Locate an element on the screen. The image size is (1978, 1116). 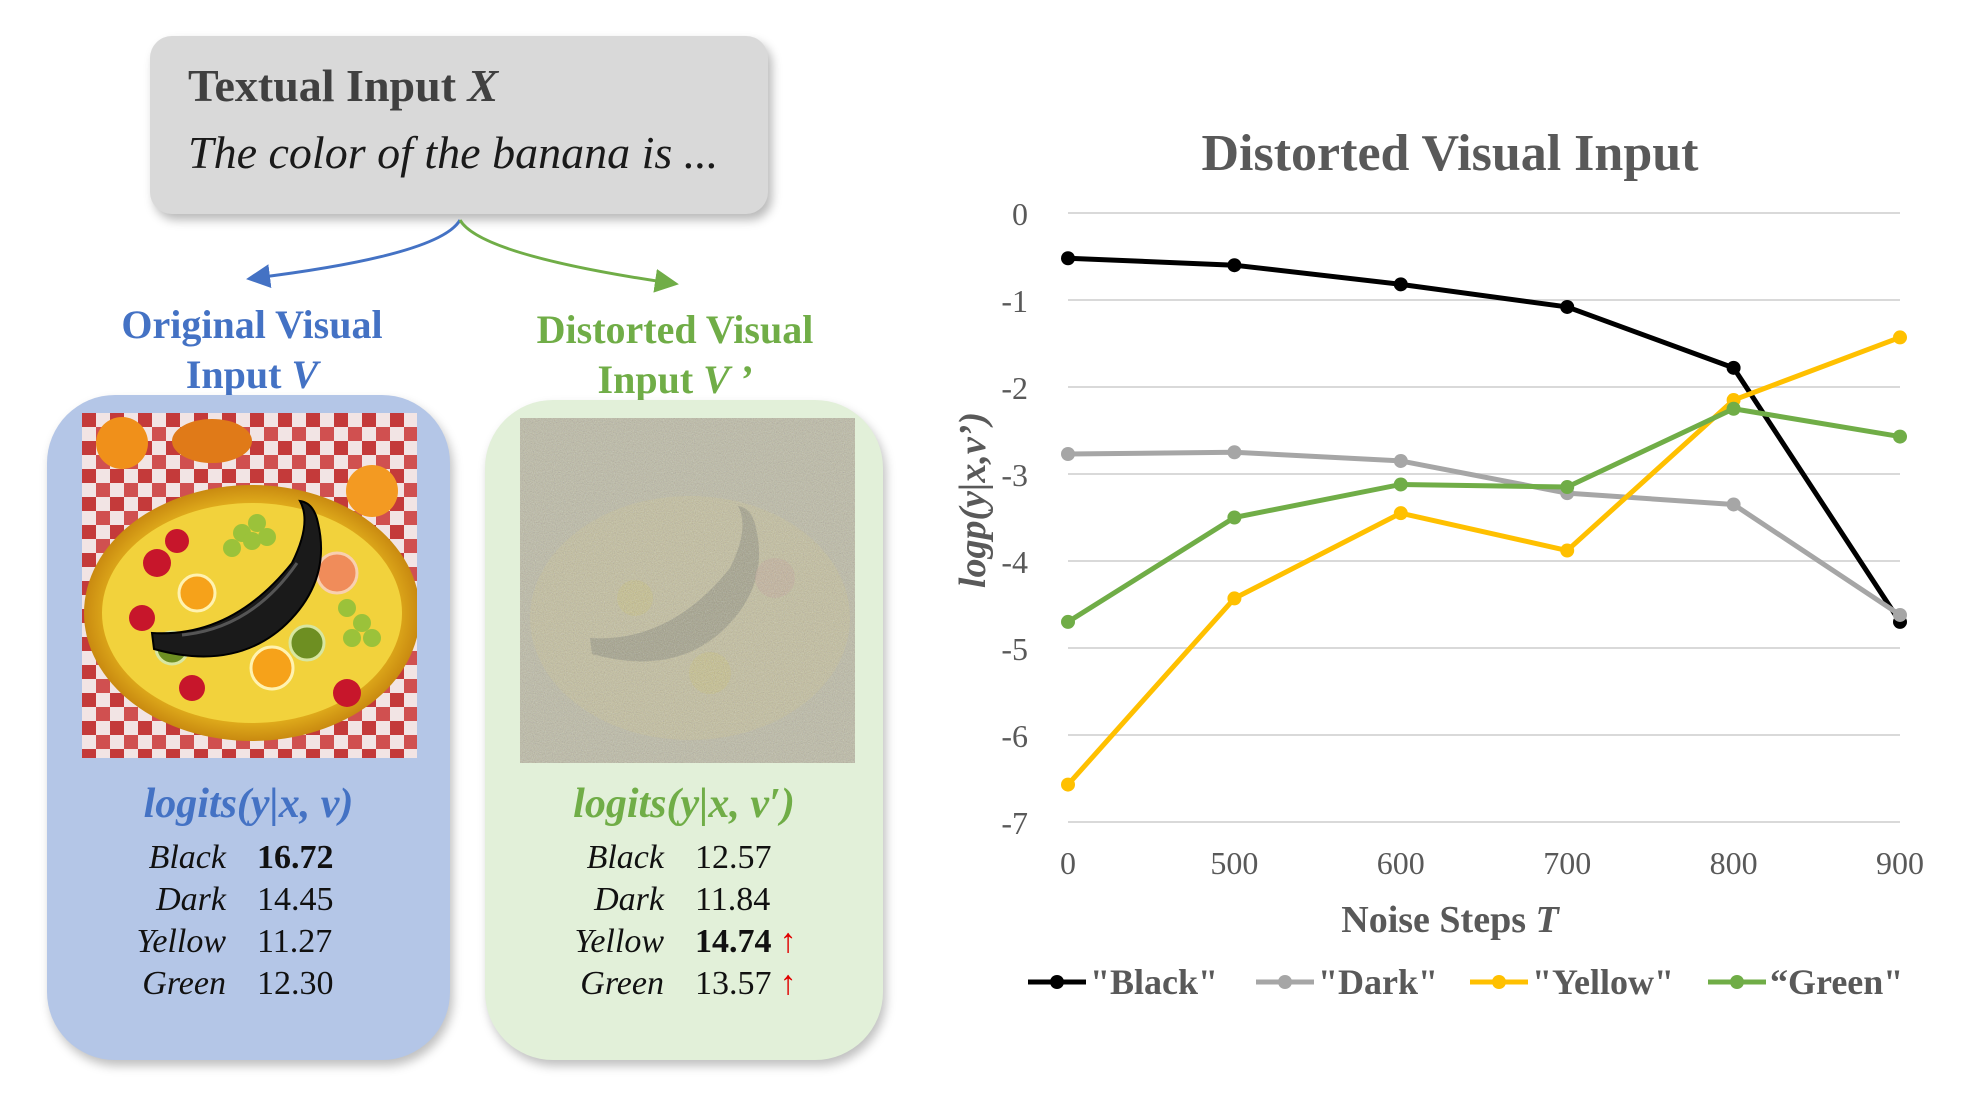
x-tick-label: 600 is located at coordinates (1401, 863).